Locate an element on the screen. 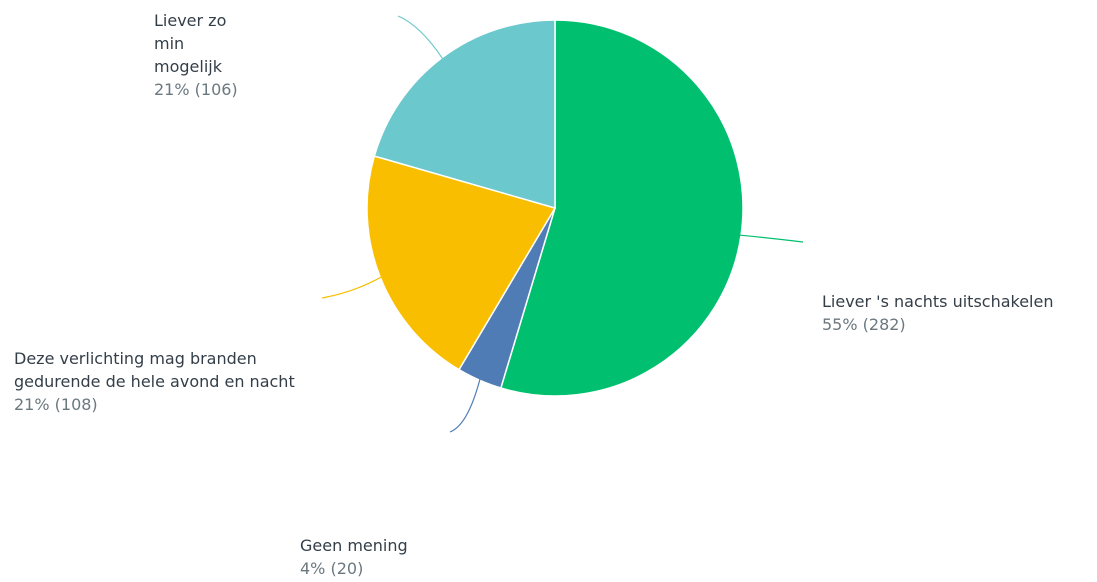 The width and height of the screenshot is (1097, 582). slice-label: Liever 's nachts uitschakelen 55% (282) is located at coordinates (959, 313).